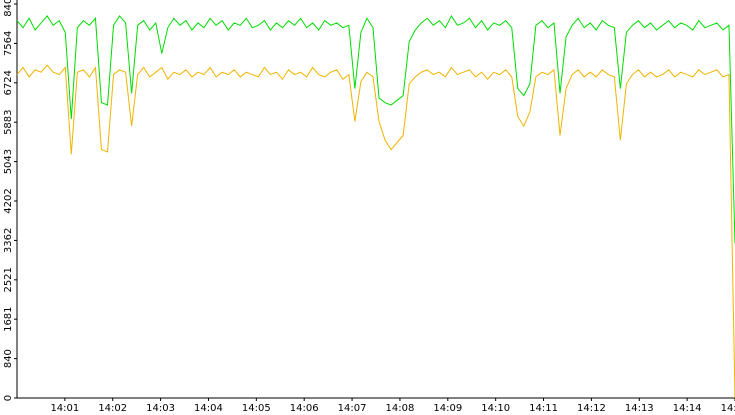 This screenshot has height=415, width=735. I want to click on x-tick-label: 14:01, so click(64, 408).